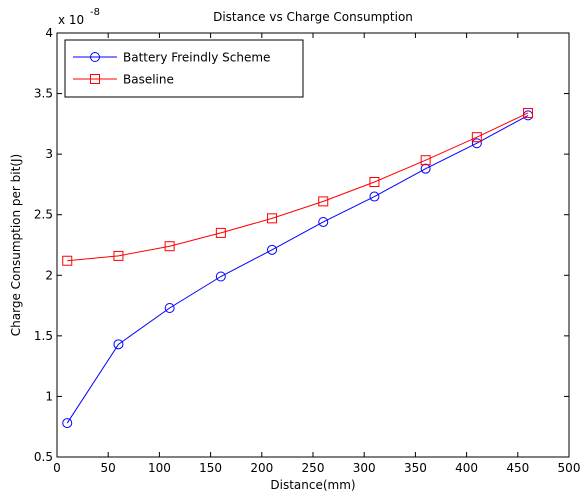 The height and width of the screenshot is (496, 582). I want to click on y-tick-label: 1, so click(49, 396).